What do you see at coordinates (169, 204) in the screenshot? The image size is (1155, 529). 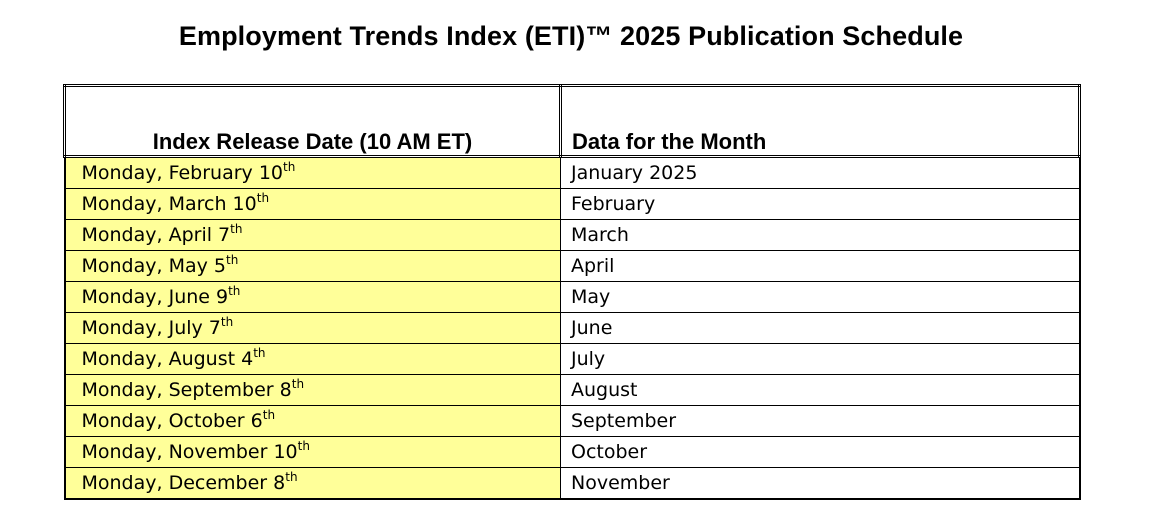 I see `release-date-text: Monday, March 10` at bounding box center [169, 204].